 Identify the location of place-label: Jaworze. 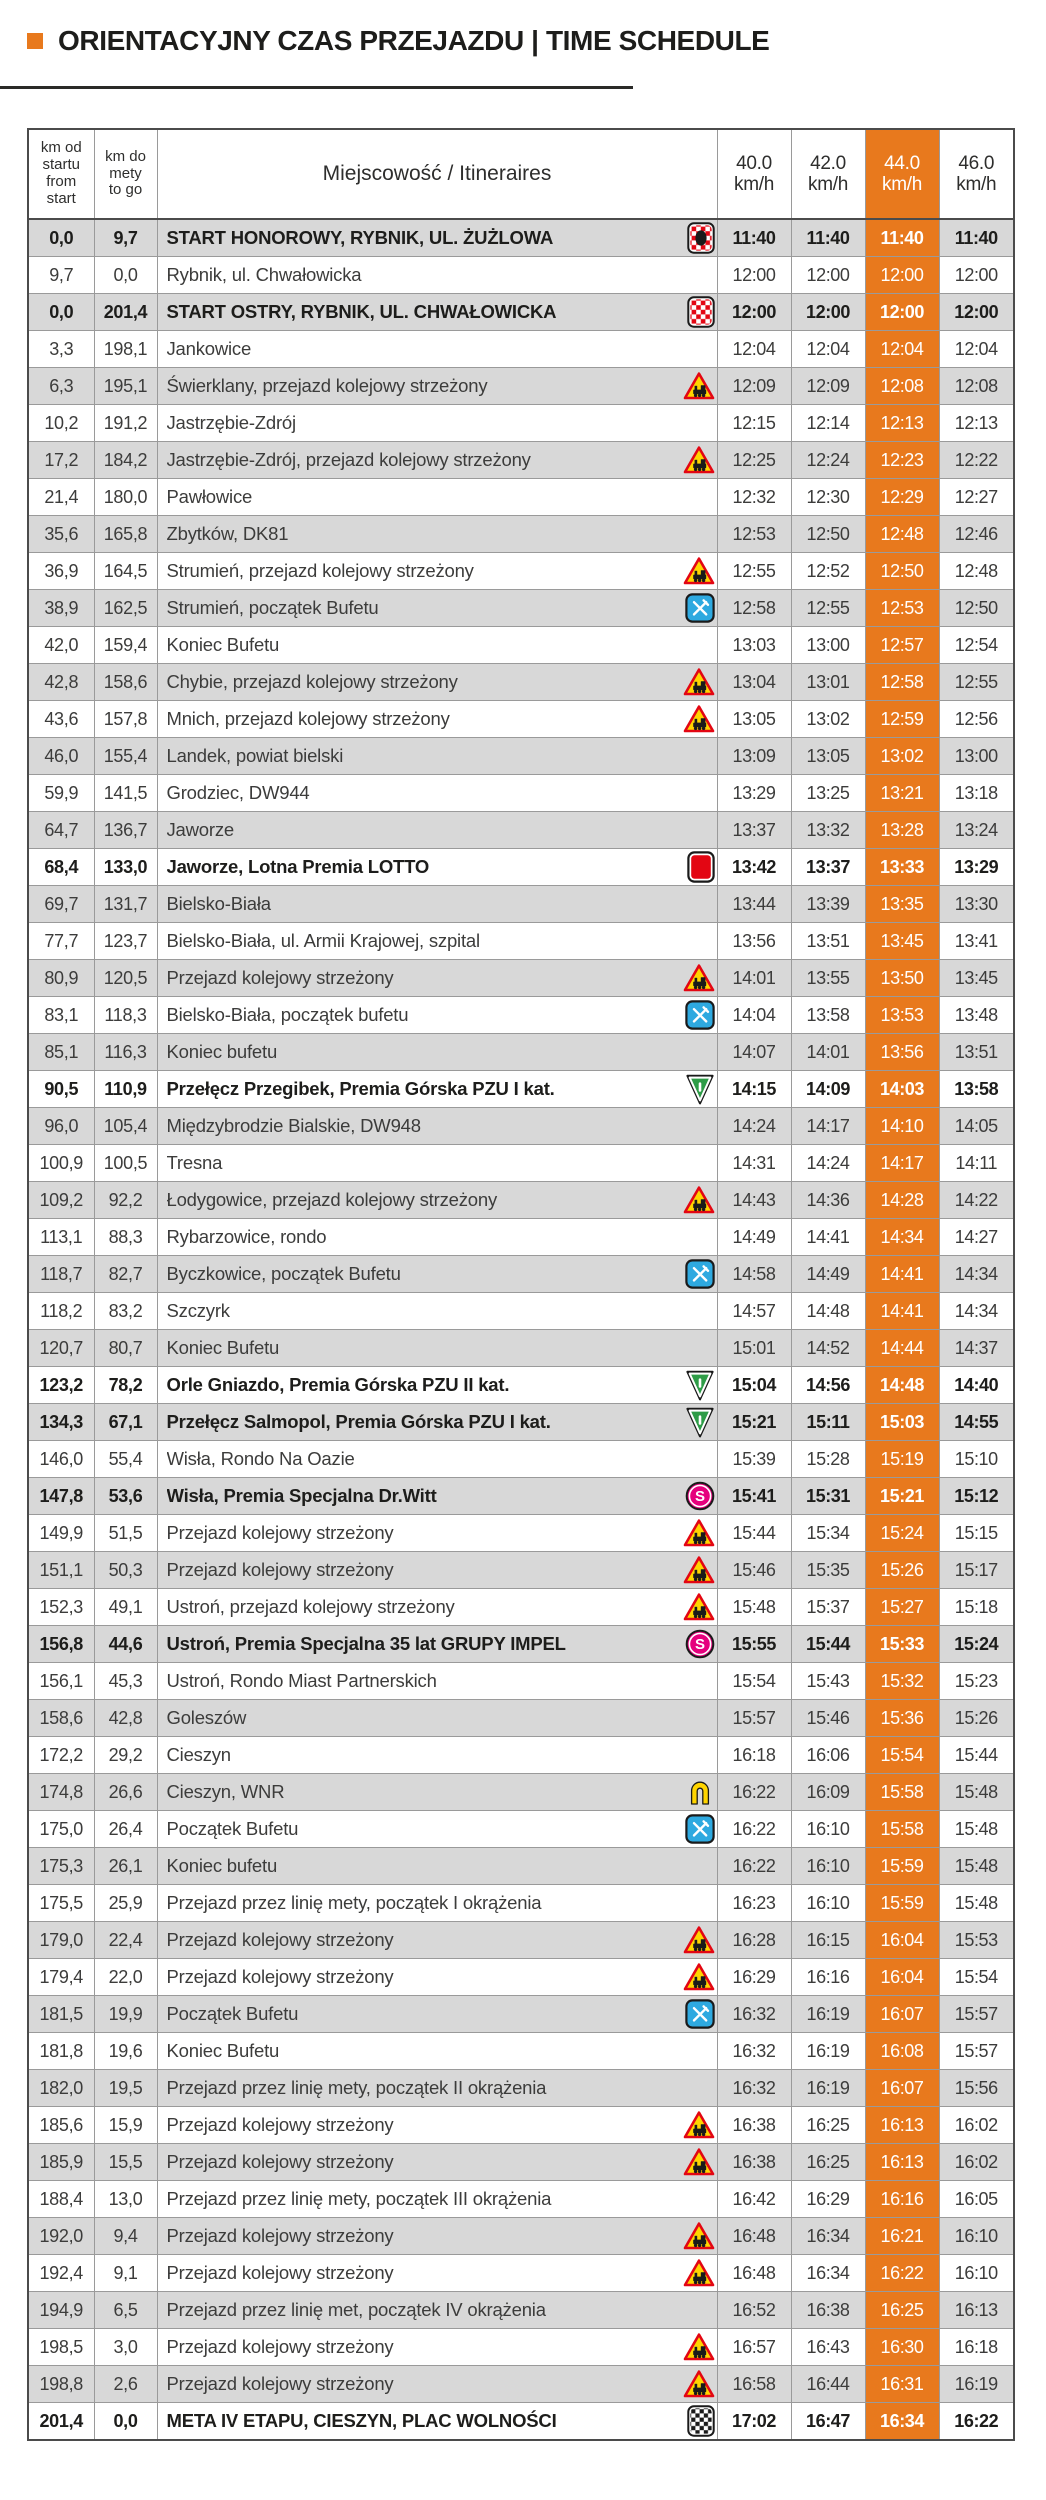
(200, 829).